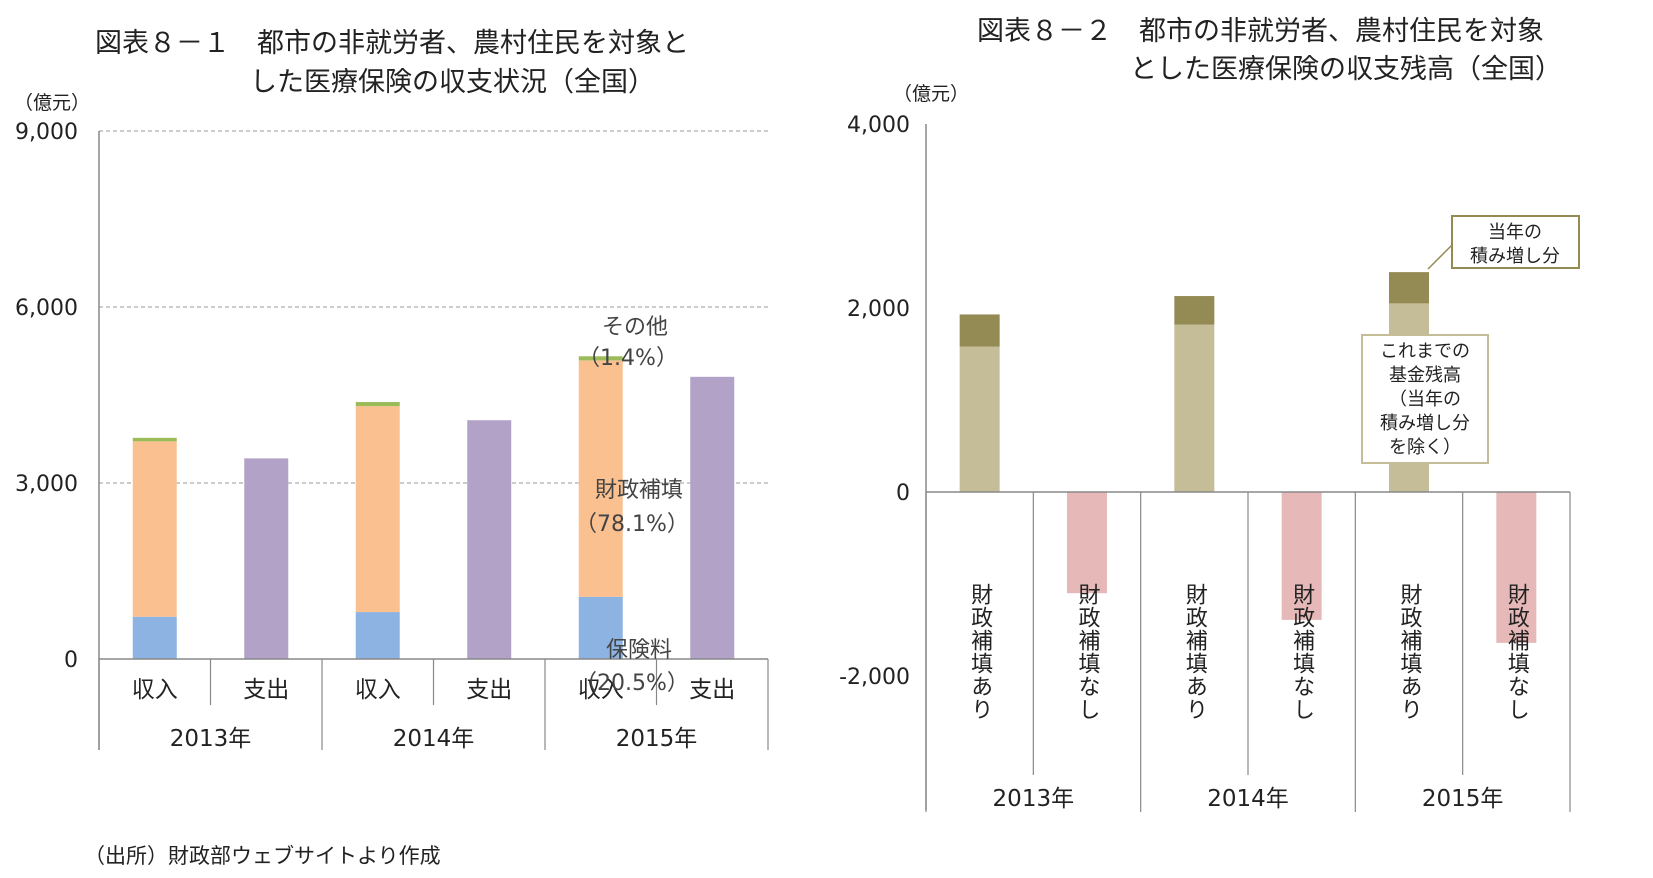  I want to click on chart1-ytick-label: 0, so click(71, 660).